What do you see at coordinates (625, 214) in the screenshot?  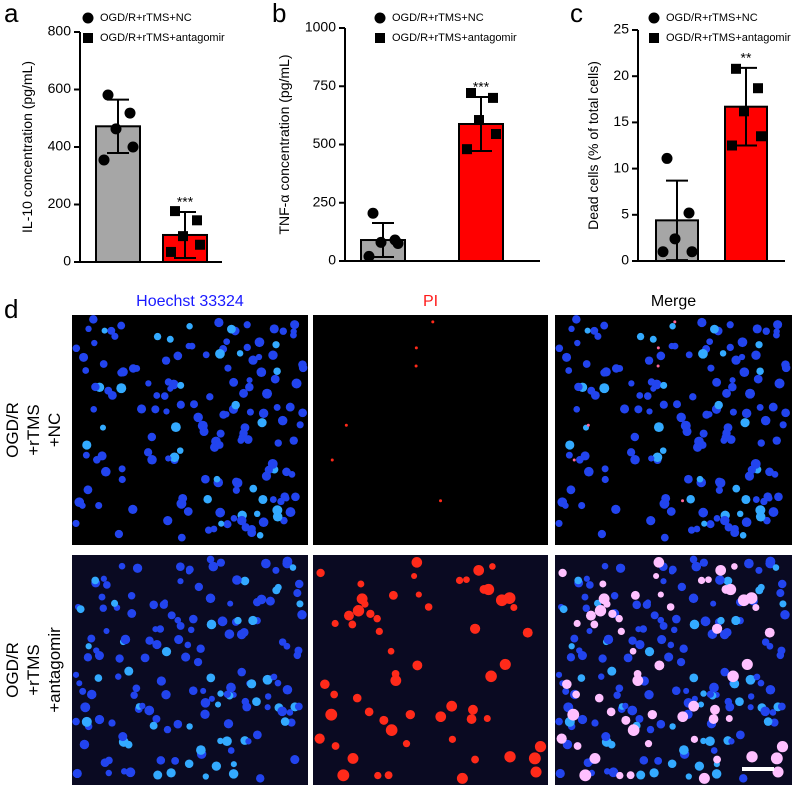 I see `y-tick-label: 5` at bounding box center [625, 214].